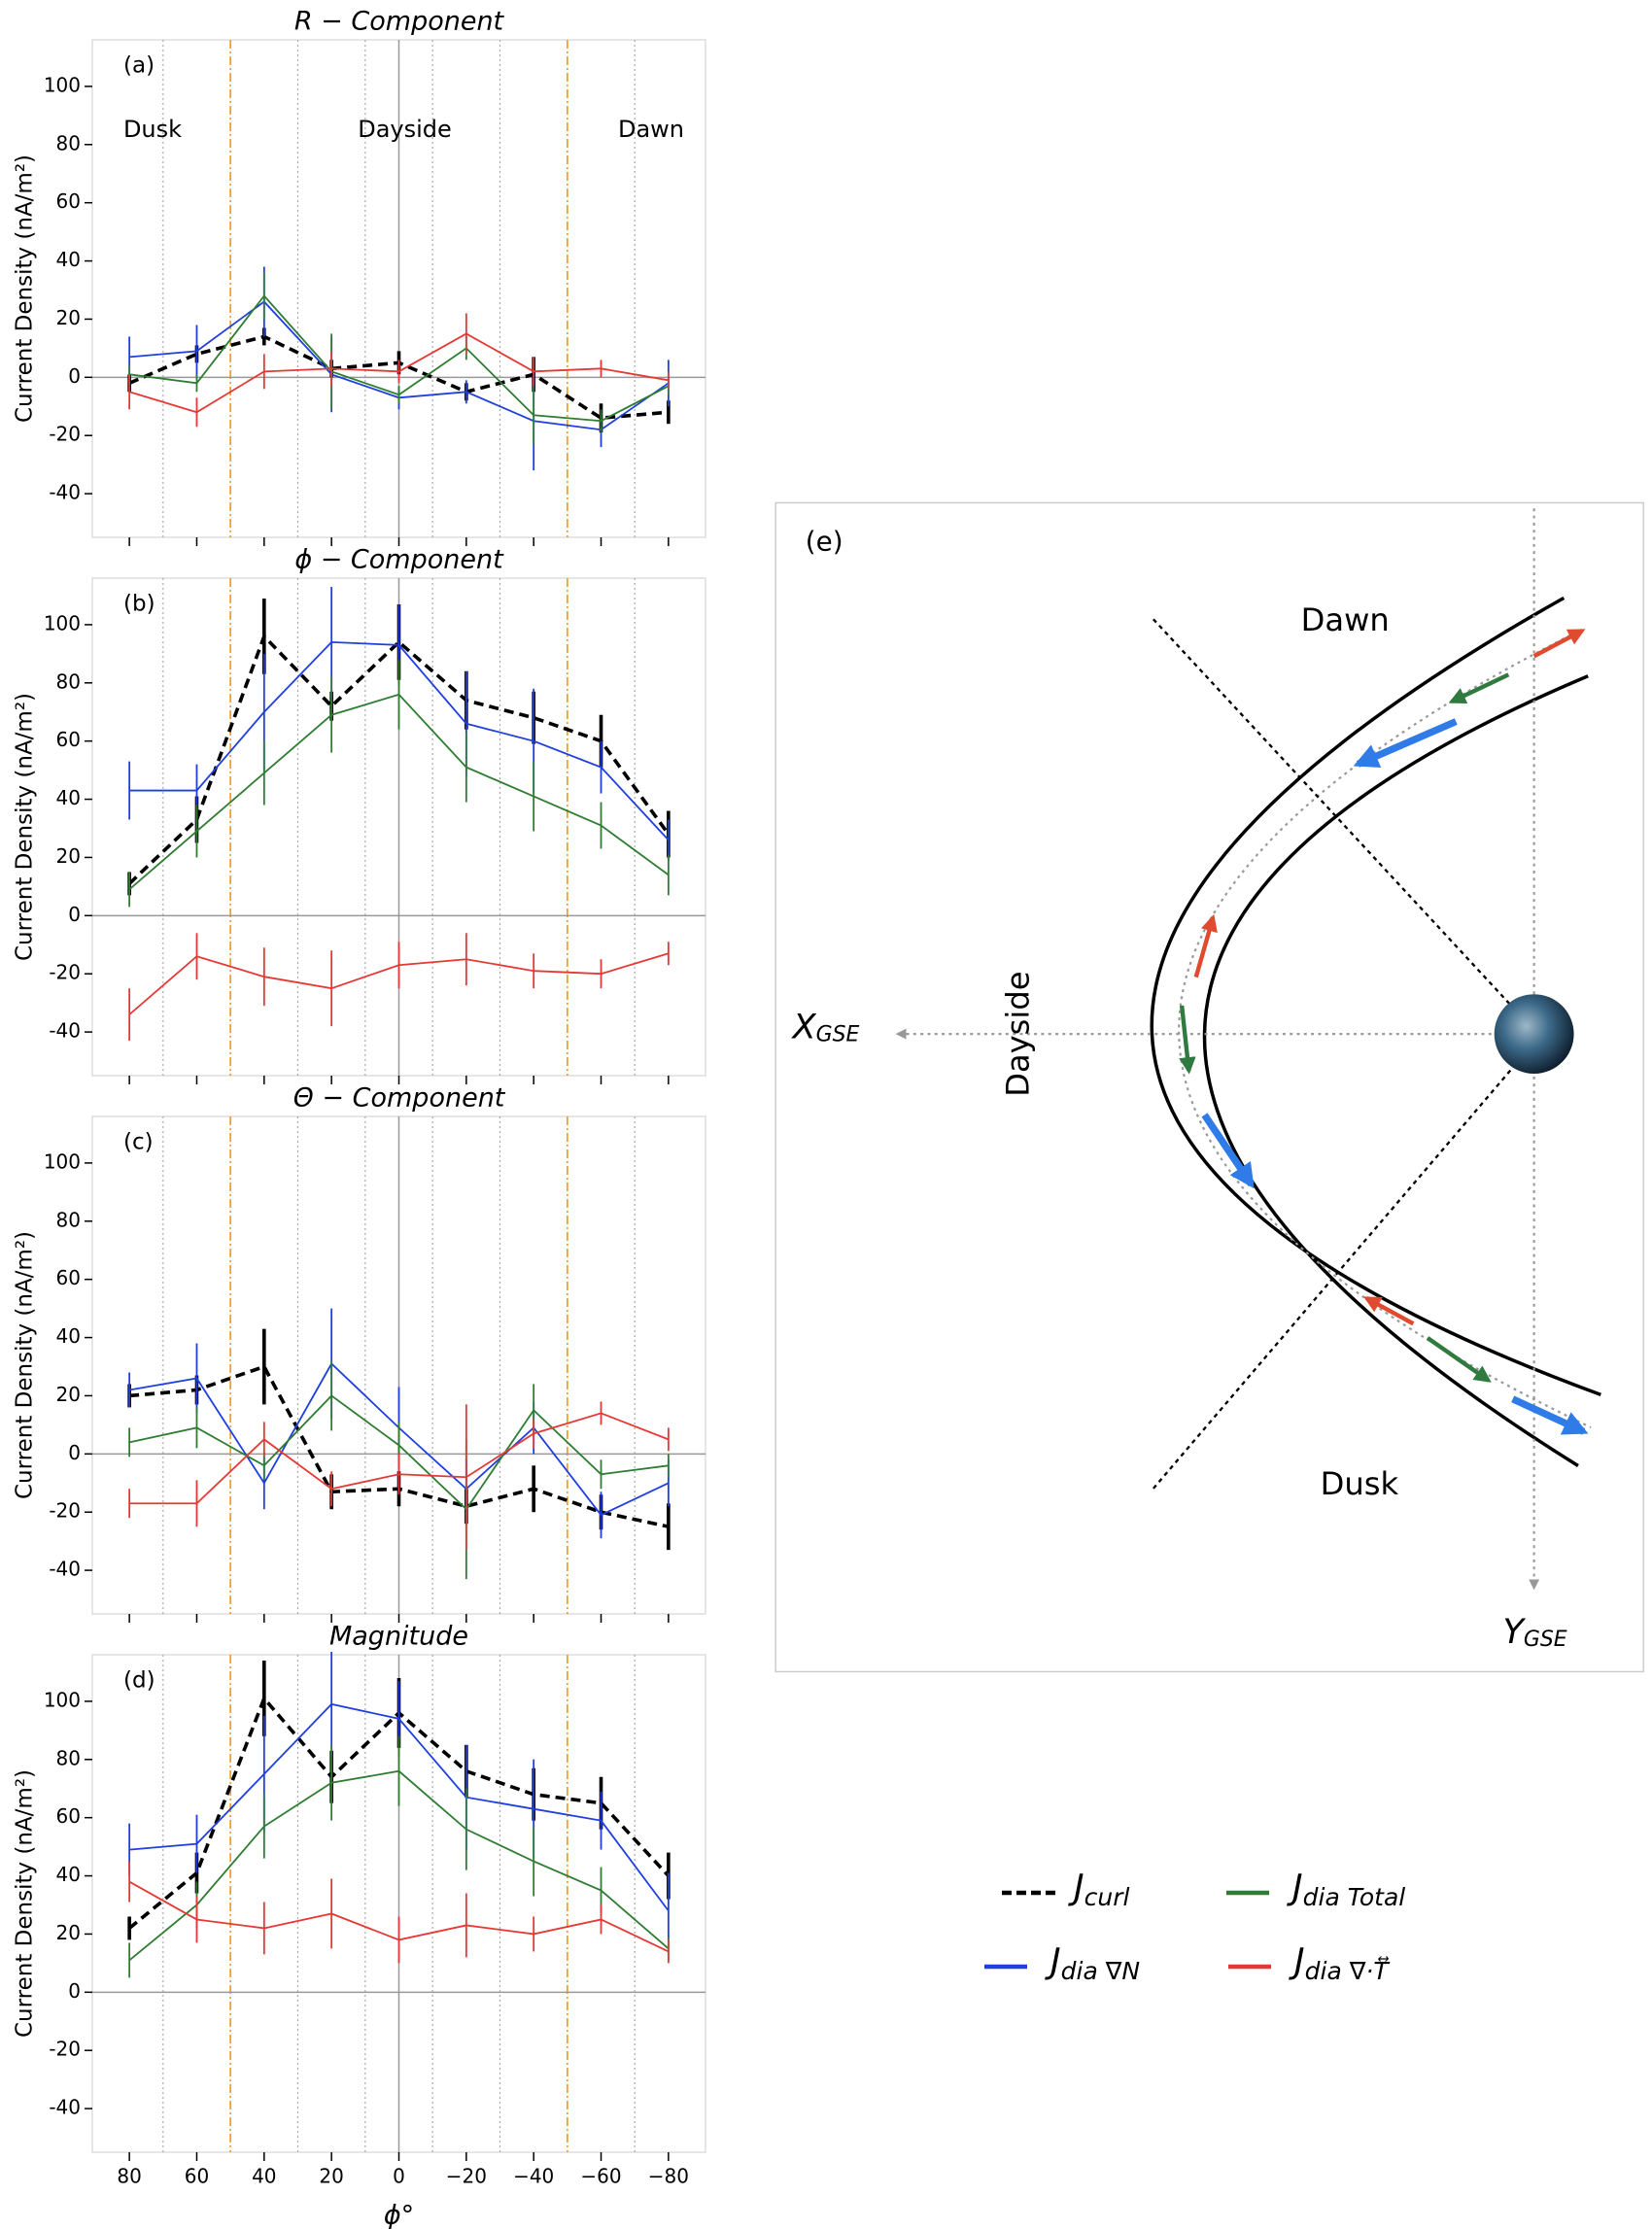 Image resolution: width=1652 pixels, height=2229 pixels. I want to click on annotation: Dayside, so click(405, 129).